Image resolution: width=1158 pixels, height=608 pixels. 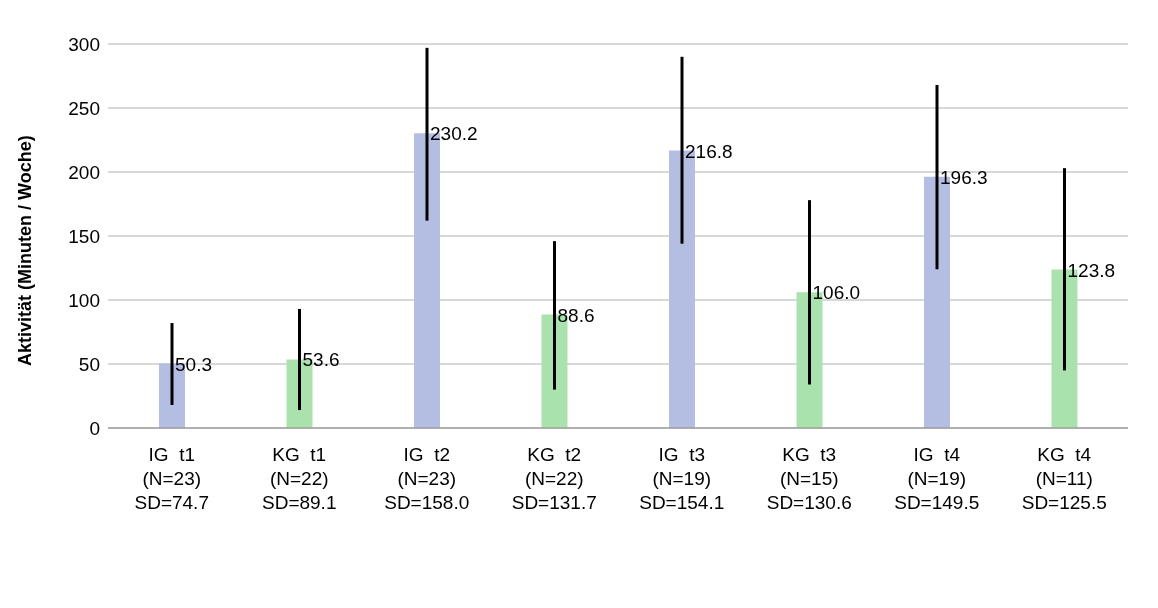 What do you see at coordinates (937, 478) in the screenshot?
I see `x-tick-label: IG t4 (N=19) SD=149.5` at bounding box center [937, 478].